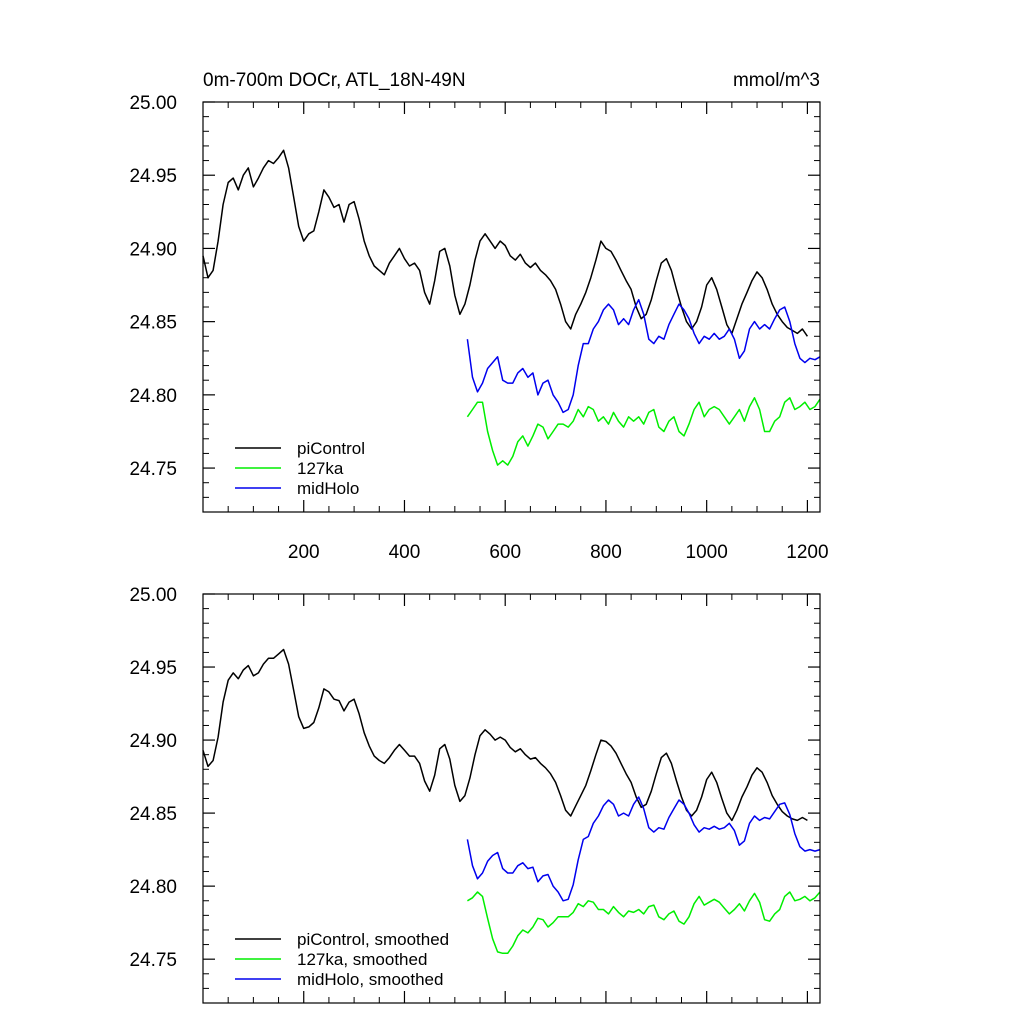 This screenshot has width=1024, height=1024. I want to click on legend-label-3: midHolo, smoothed, so click(370, 979).